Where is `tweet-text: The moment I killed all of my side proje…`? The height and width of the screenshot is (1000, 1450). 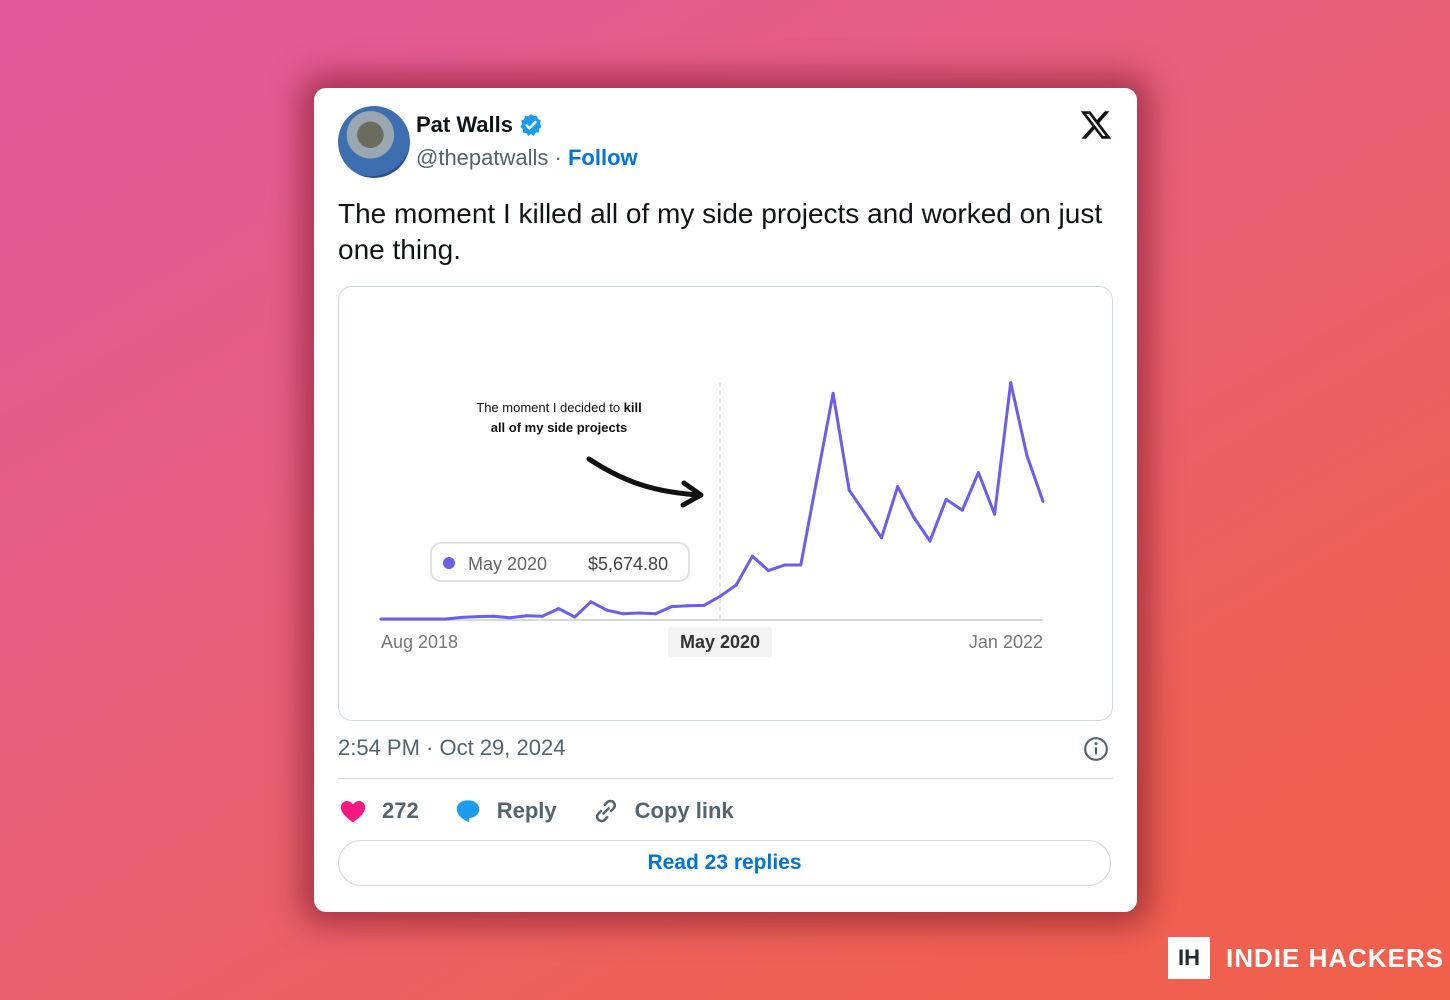 tweet-text: The moment I killed all of my side proje… is located at coordinates (720, 231).